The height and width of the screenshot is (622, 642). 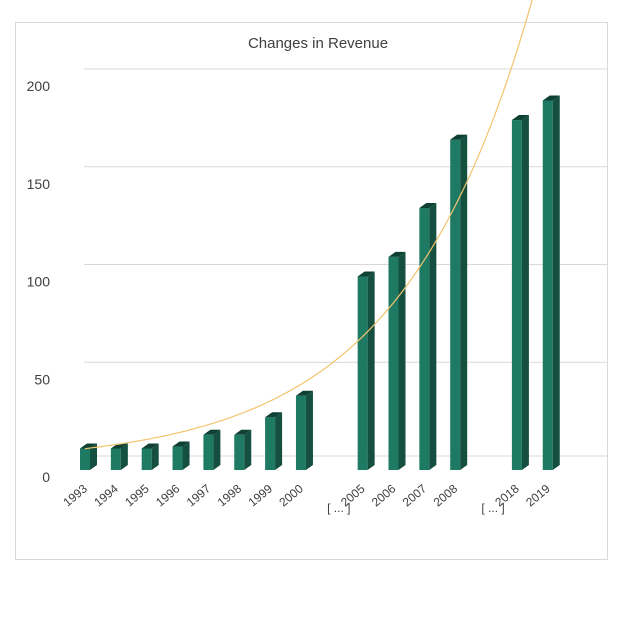 I want to click on x-tick-label: 2008, so click(x=446, y=495).